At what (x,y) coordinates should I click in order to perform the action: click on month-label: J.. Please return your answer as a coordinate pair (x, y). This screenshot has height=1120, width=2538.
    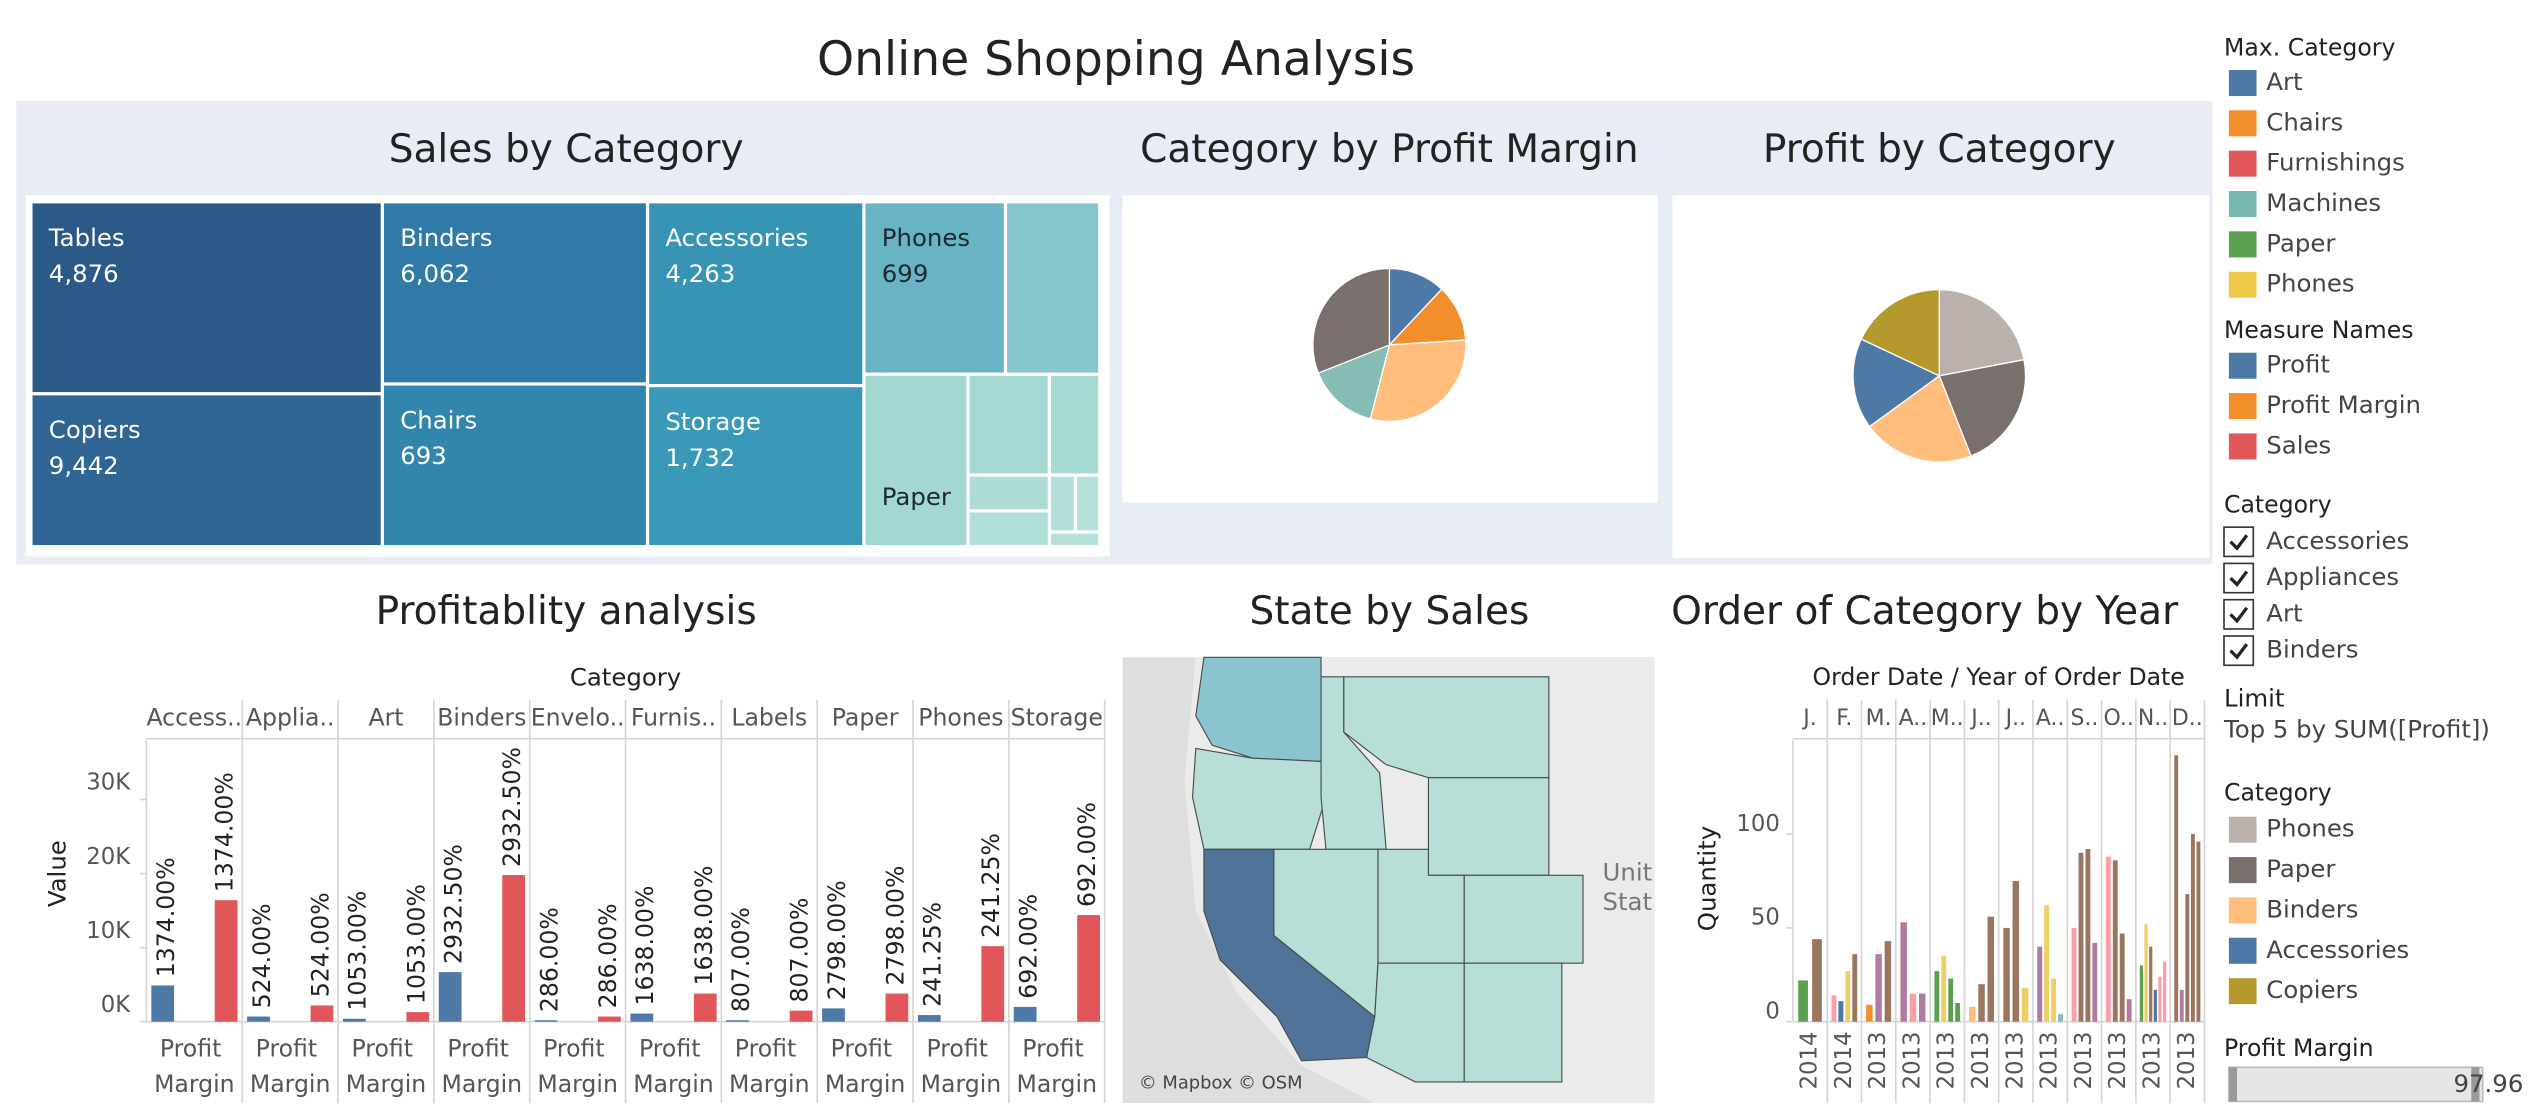
    Looking at the image, I should click on (1808, 718).